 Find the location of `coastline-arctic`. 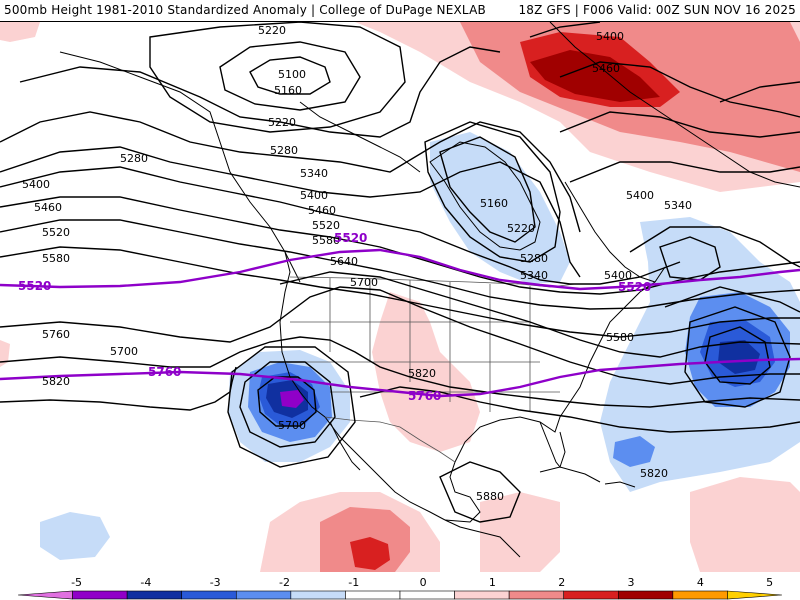

coastline-arctic is located at coordinates (360, 137).